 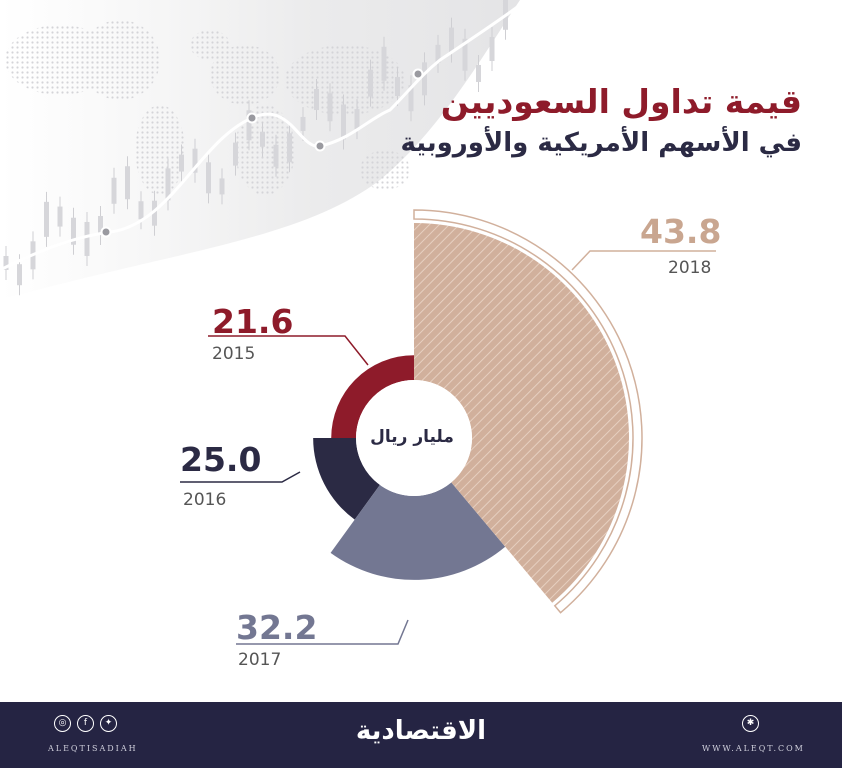 What do you see at coordinates (643, 260) in the screenshot?
I see `leader-2018` at bounding box center [643, 260].